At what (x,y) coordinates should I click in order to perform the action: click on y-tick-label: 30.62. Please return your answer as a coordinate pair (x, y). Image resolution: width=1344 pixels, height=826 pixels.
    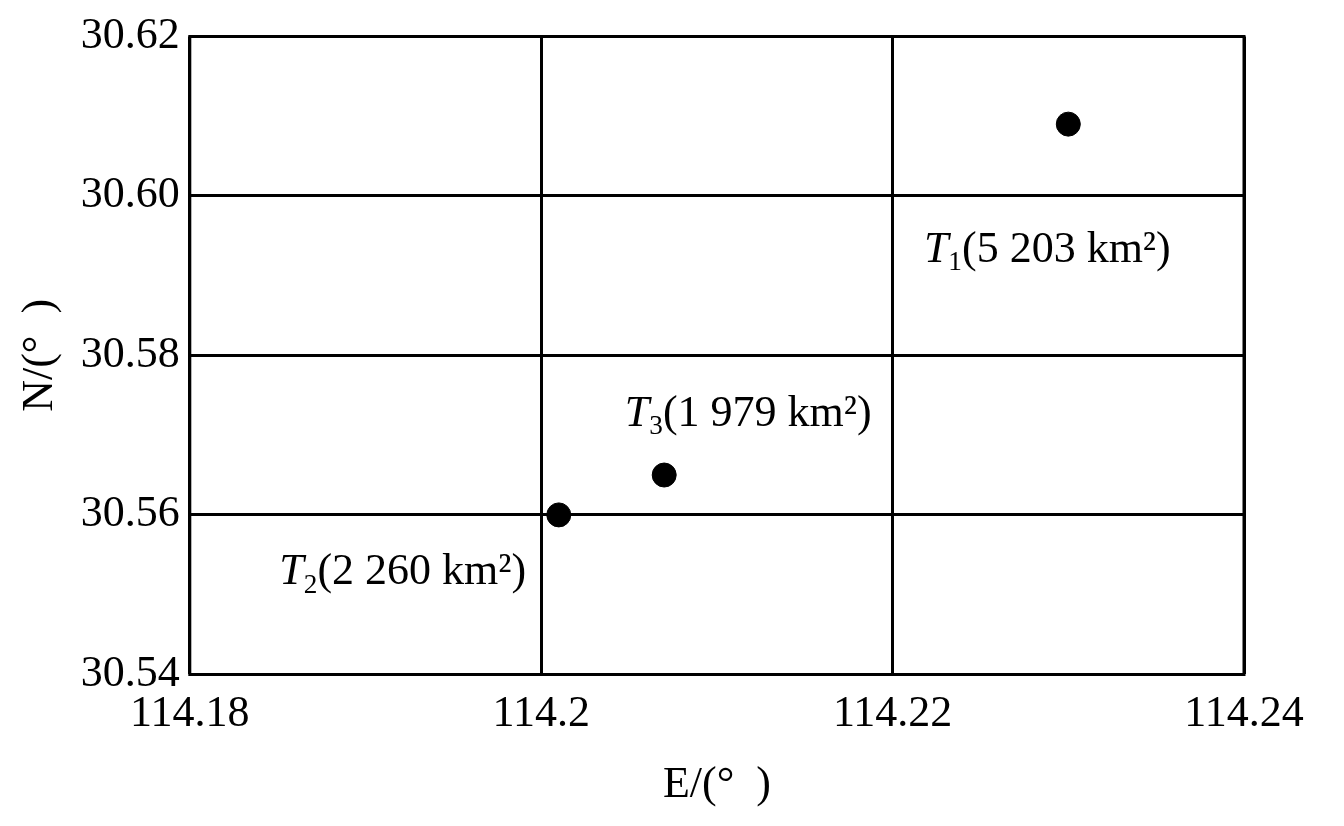
    Looking at the image, I should click on (130, 33).